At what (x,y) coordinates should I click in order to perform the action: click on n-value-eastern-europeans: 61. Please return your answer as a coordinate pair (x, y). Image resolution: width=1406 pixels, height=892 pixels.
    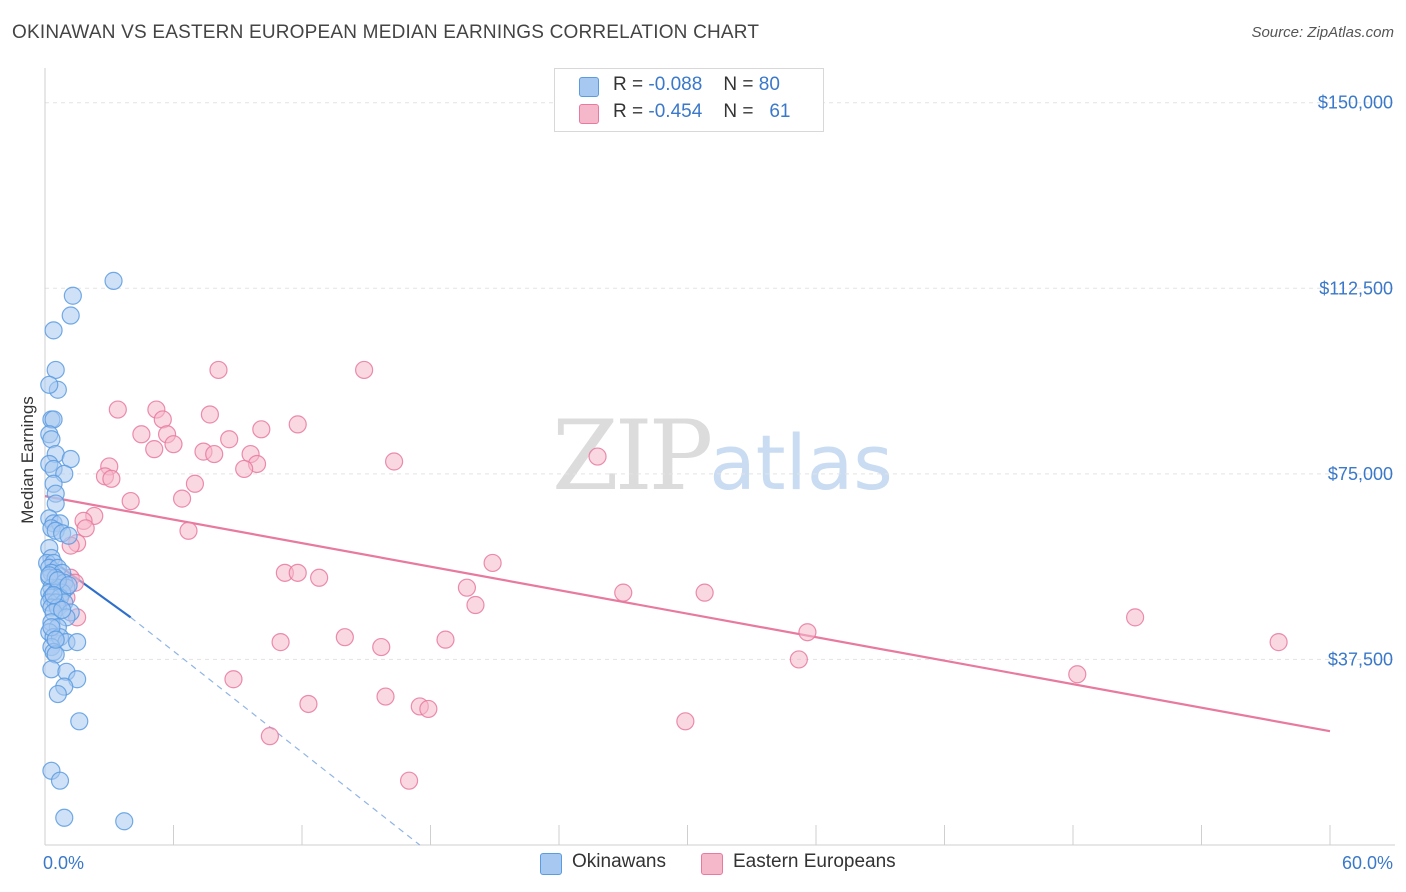
    Looking at the image, I should click on (780, 111).